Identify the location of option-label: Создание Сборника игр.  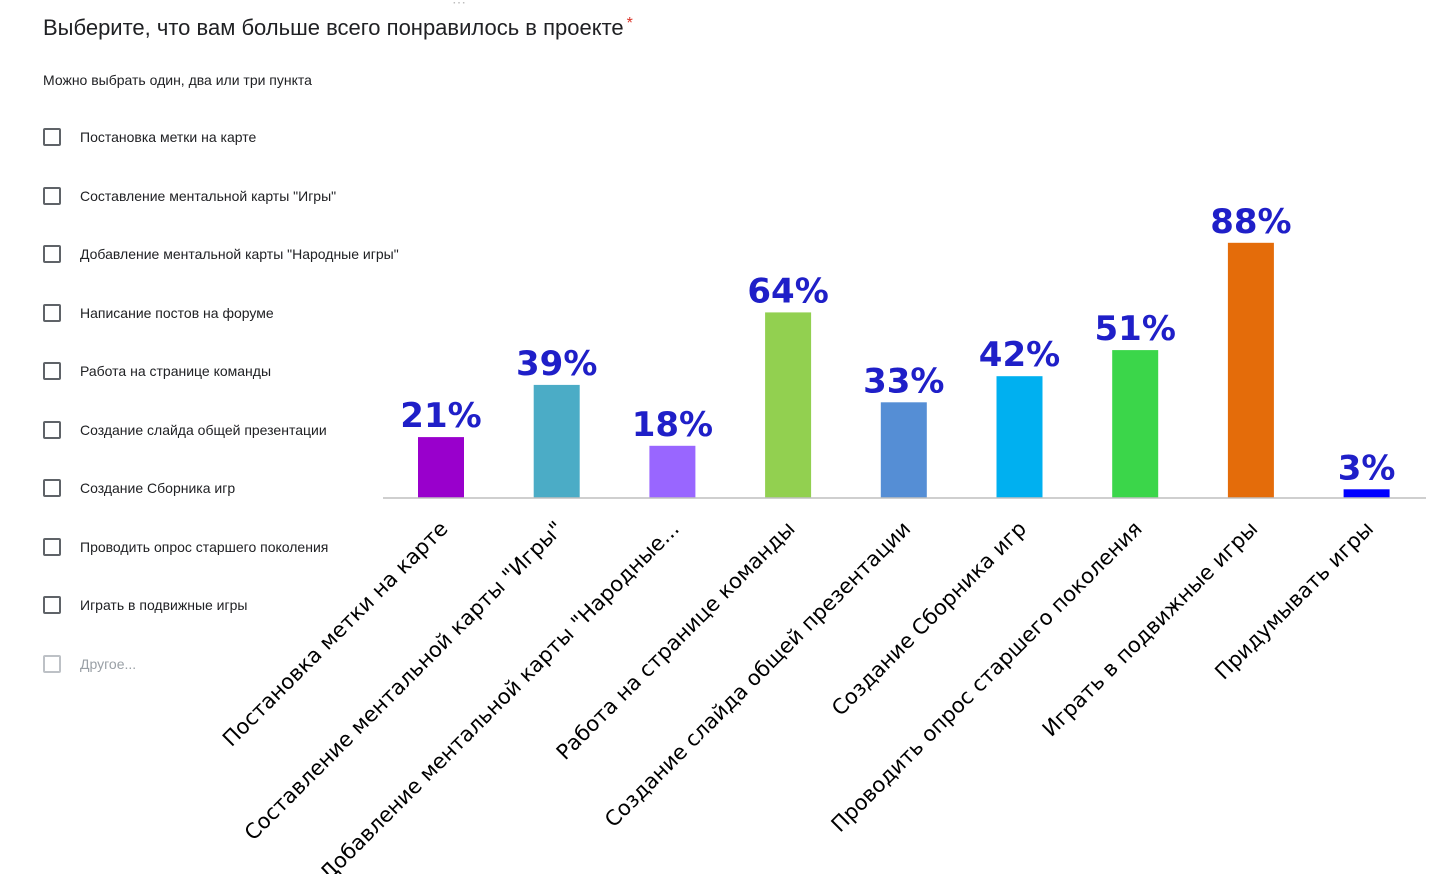
(158, 488).